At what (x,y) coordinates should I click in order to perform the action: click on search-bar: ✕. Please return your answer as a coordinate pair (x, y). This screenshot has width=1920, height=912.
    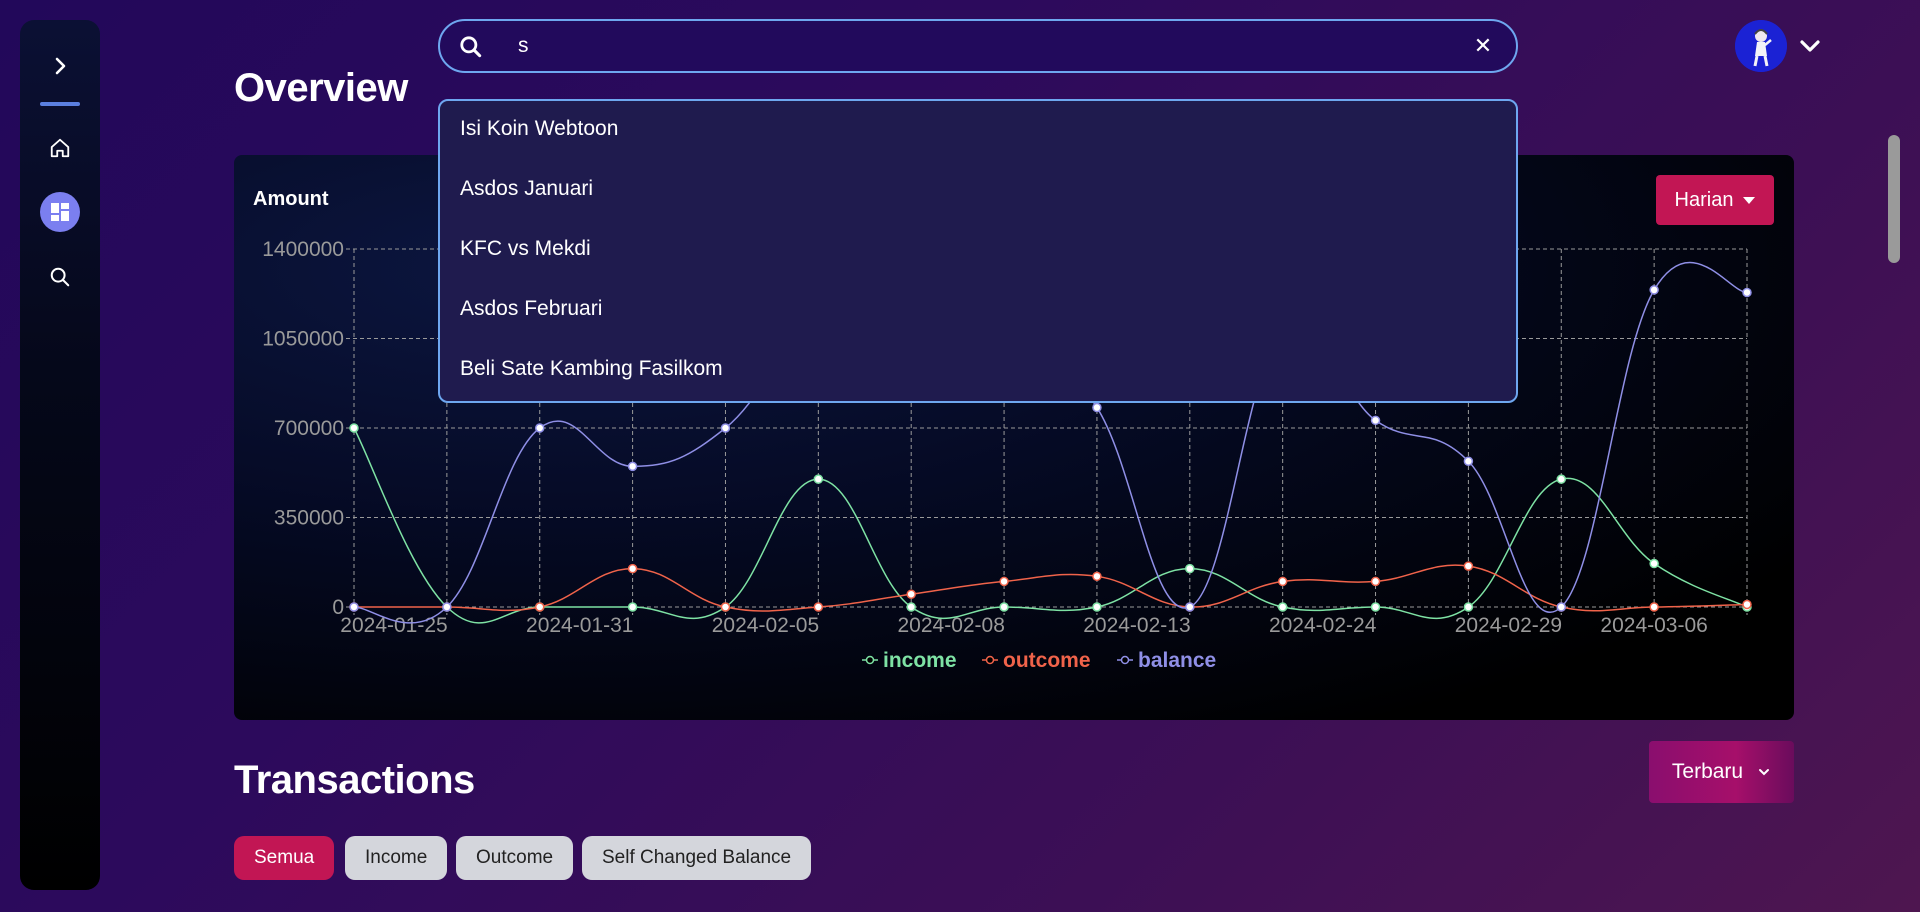
    Looking at the image, I should click on (978, 46).